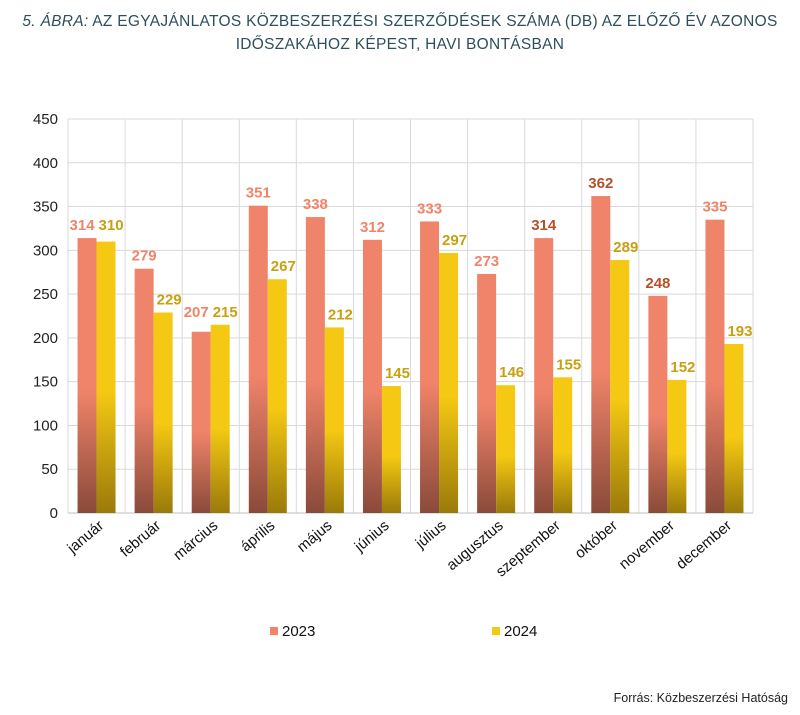  I want to click on x-tick-label: november, so click(647, 545).